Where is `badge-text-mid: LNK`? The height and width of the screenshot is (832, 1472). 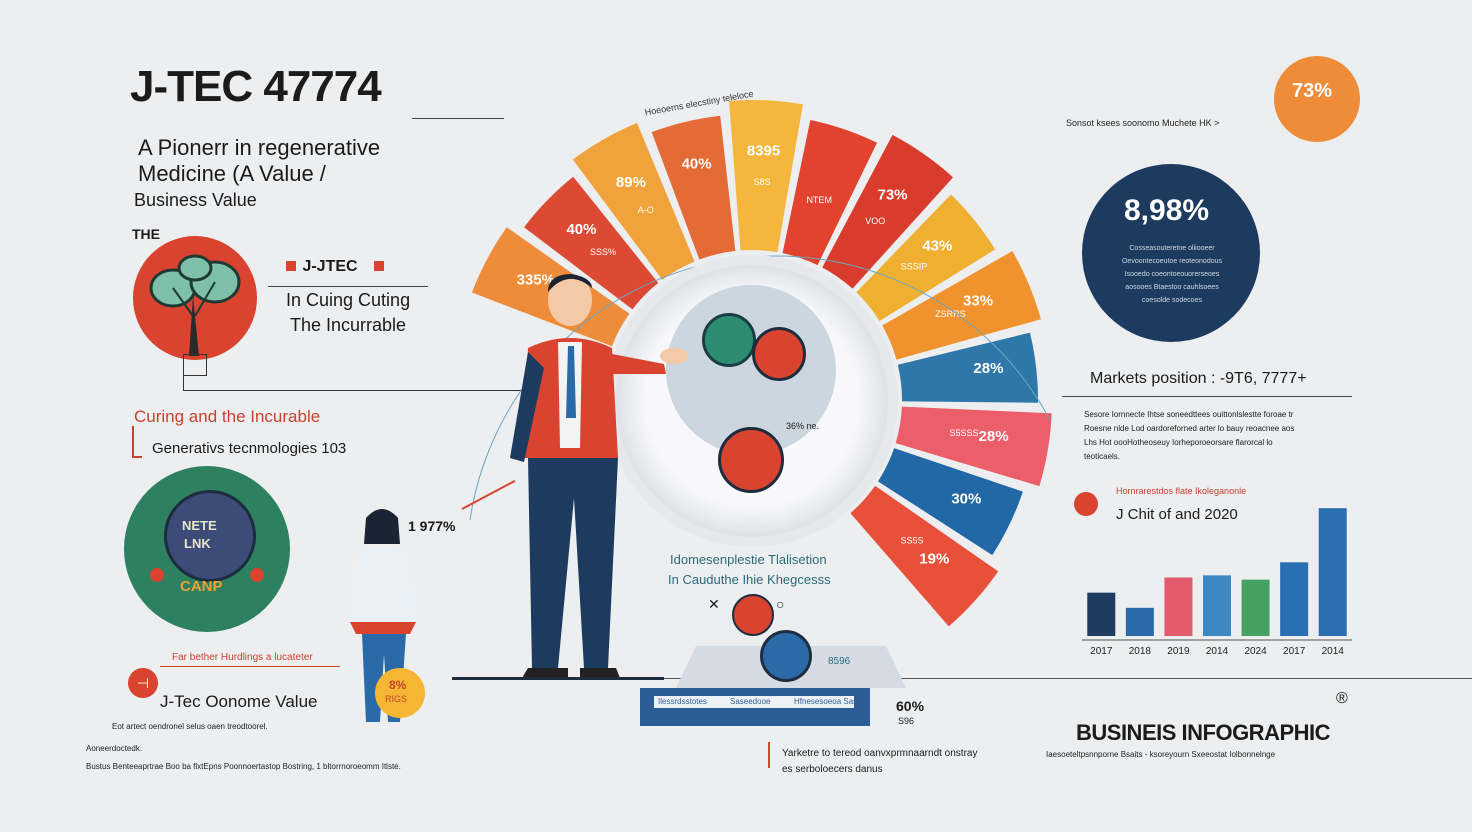 badge-text-mid: LNK is located at coordinates (197, 543).